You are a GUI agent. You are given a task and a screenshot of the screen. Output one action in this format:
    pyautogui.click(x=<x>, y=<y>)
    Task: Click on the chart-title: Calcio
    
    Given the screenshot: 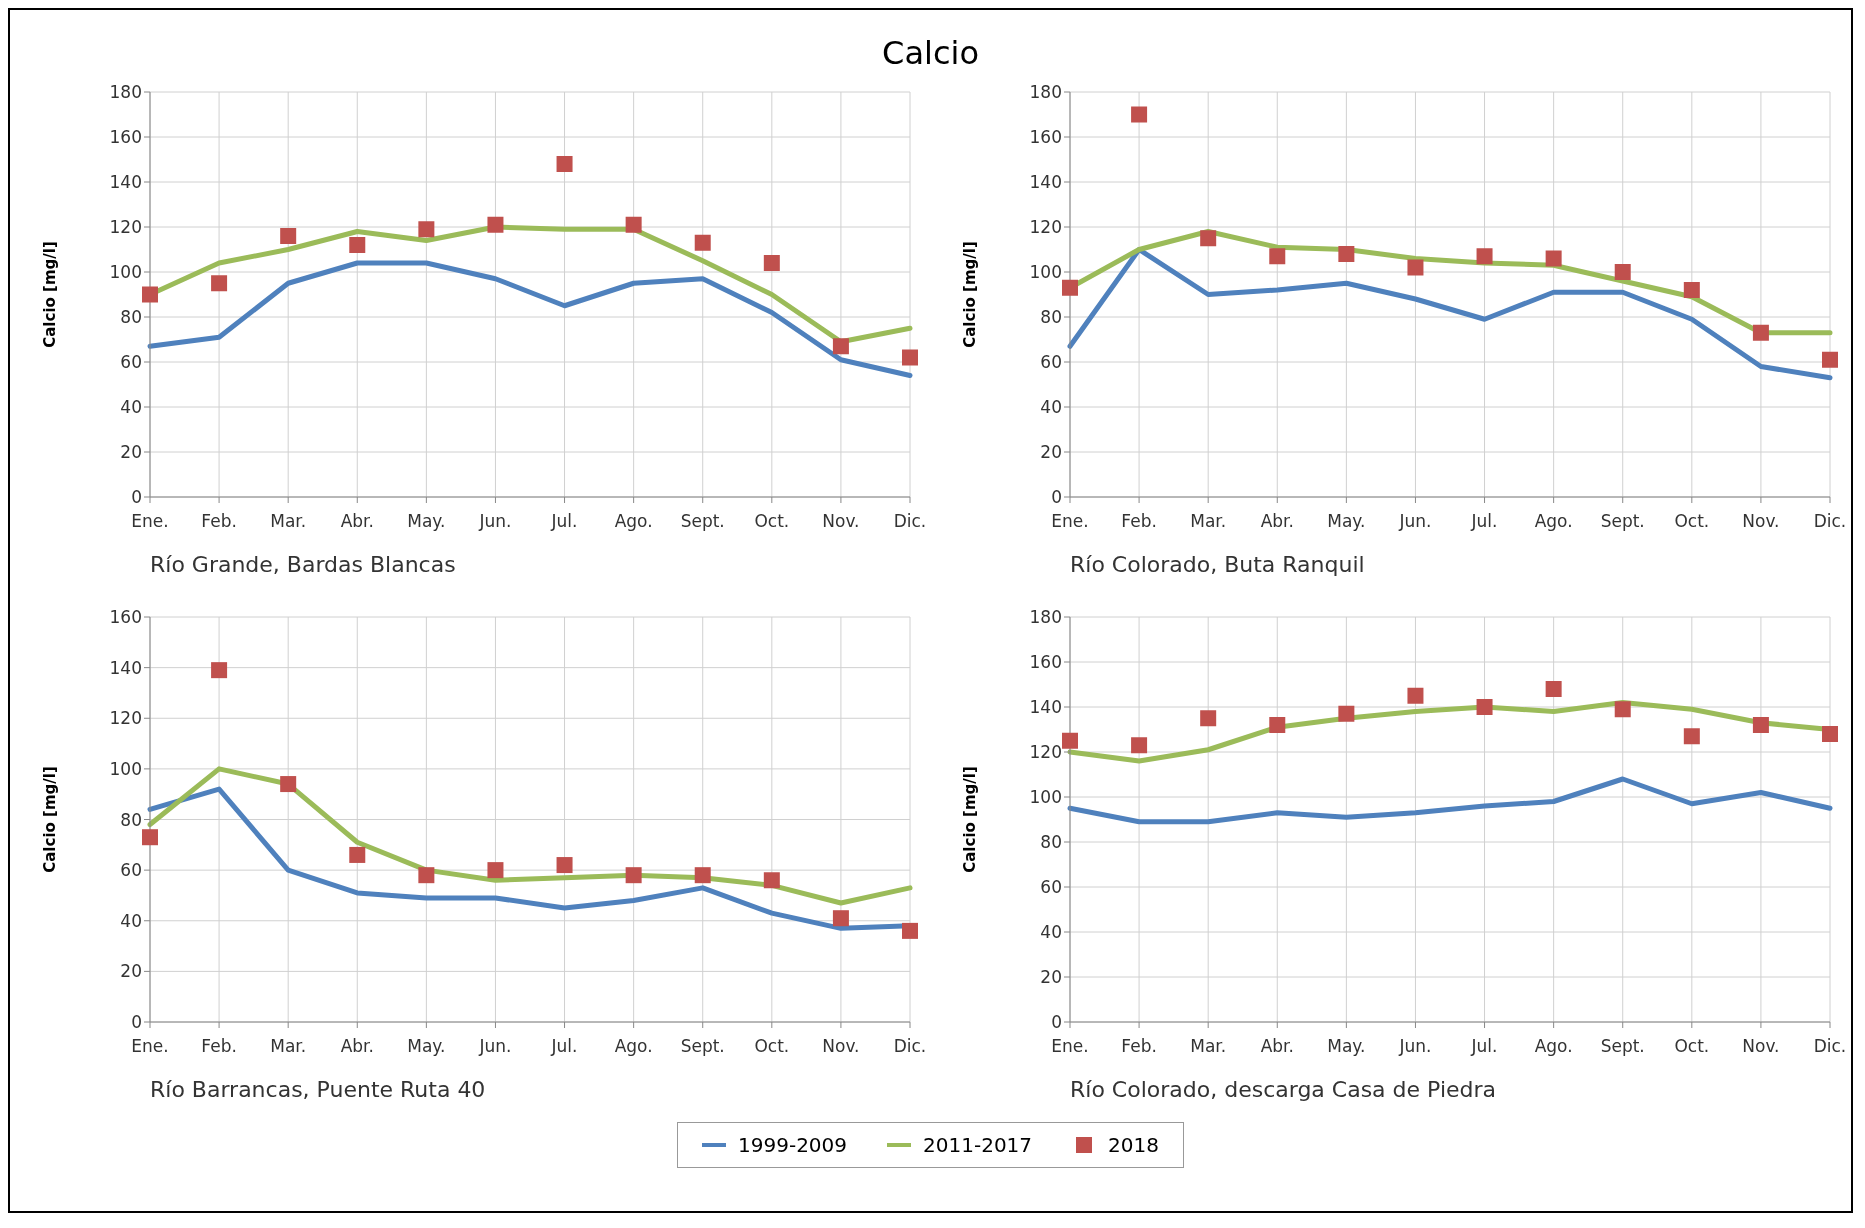 What is the action you would take?
    pyautogui.click(x=930, y=53)
    